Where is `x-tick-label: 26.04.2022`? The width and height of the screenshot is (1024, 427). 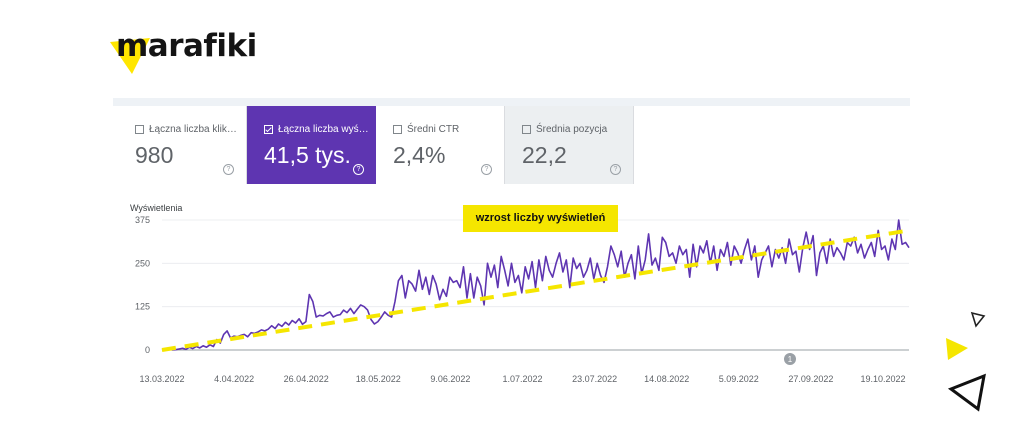
x-tick-label: 26.04.2022 is located at coordinates (306, 379).